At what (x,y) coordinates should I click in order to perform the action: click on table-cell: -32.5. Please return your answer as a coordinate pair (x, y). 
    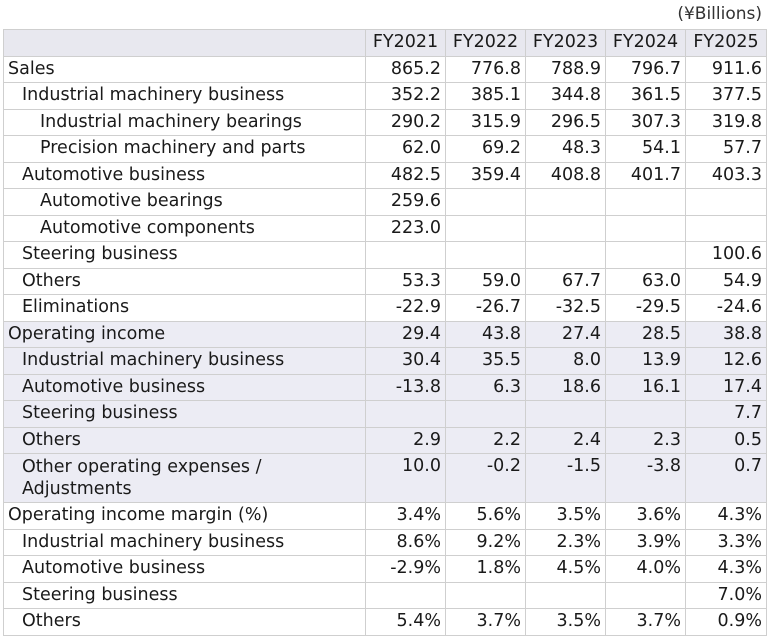
    Looking at the image, I should click on (565, 308).